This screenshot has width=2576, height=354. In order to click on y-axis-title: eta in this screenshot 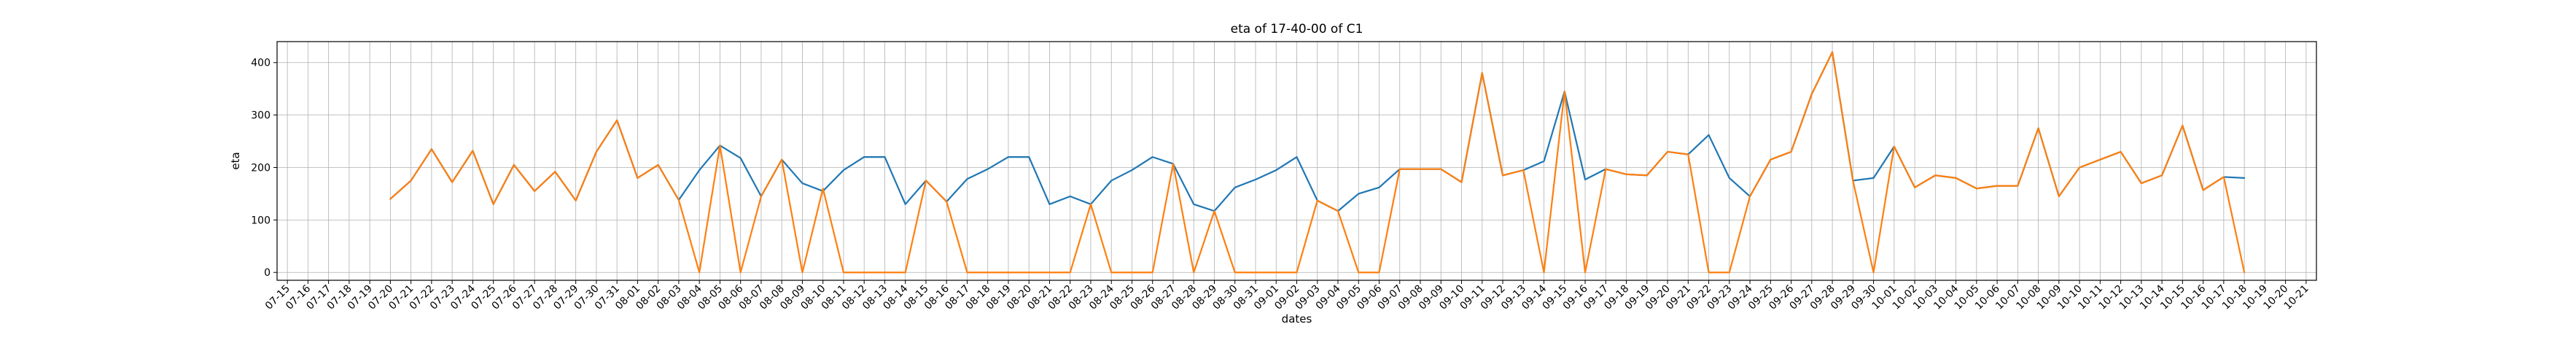, I will do `click(235, 160)`.